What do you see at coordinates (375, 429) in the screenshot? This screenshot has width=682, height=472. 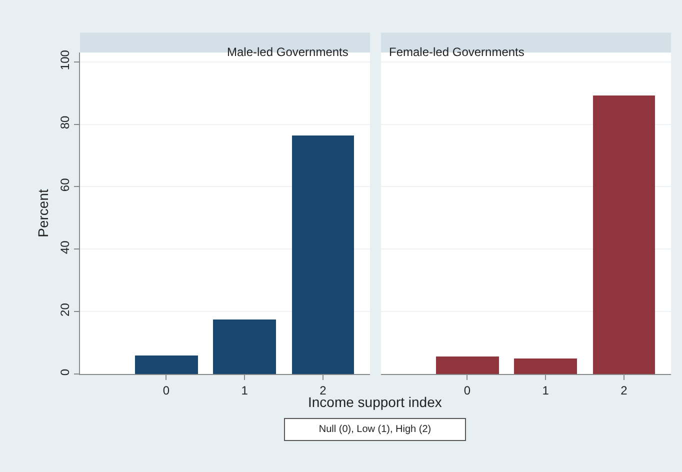 I see `text: Null (0), Low (1), High (2)` at bounding box center [375, 429].